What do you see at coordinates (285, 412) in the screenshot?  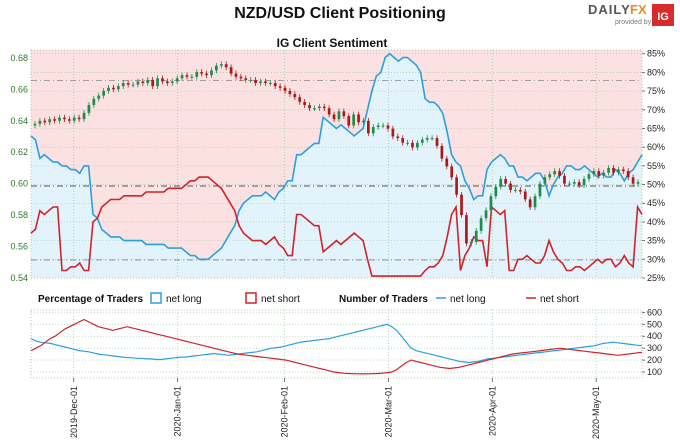 I see `x-axis-tick-label: 2020-Feb-01` at bounding box center [285, 412].